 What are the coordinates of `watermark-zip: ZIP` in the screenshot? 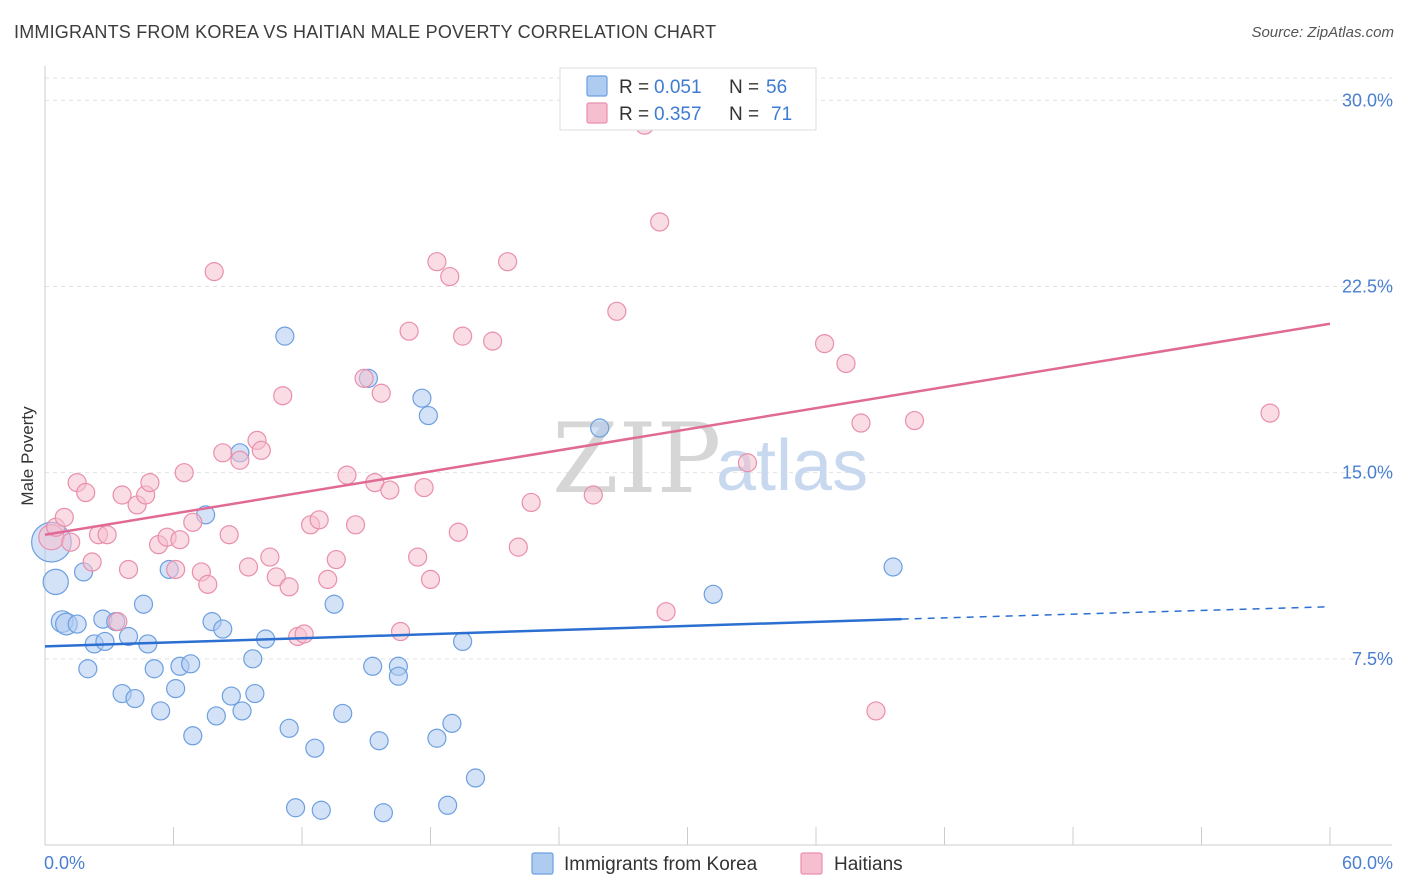 It's located at (636, 459).